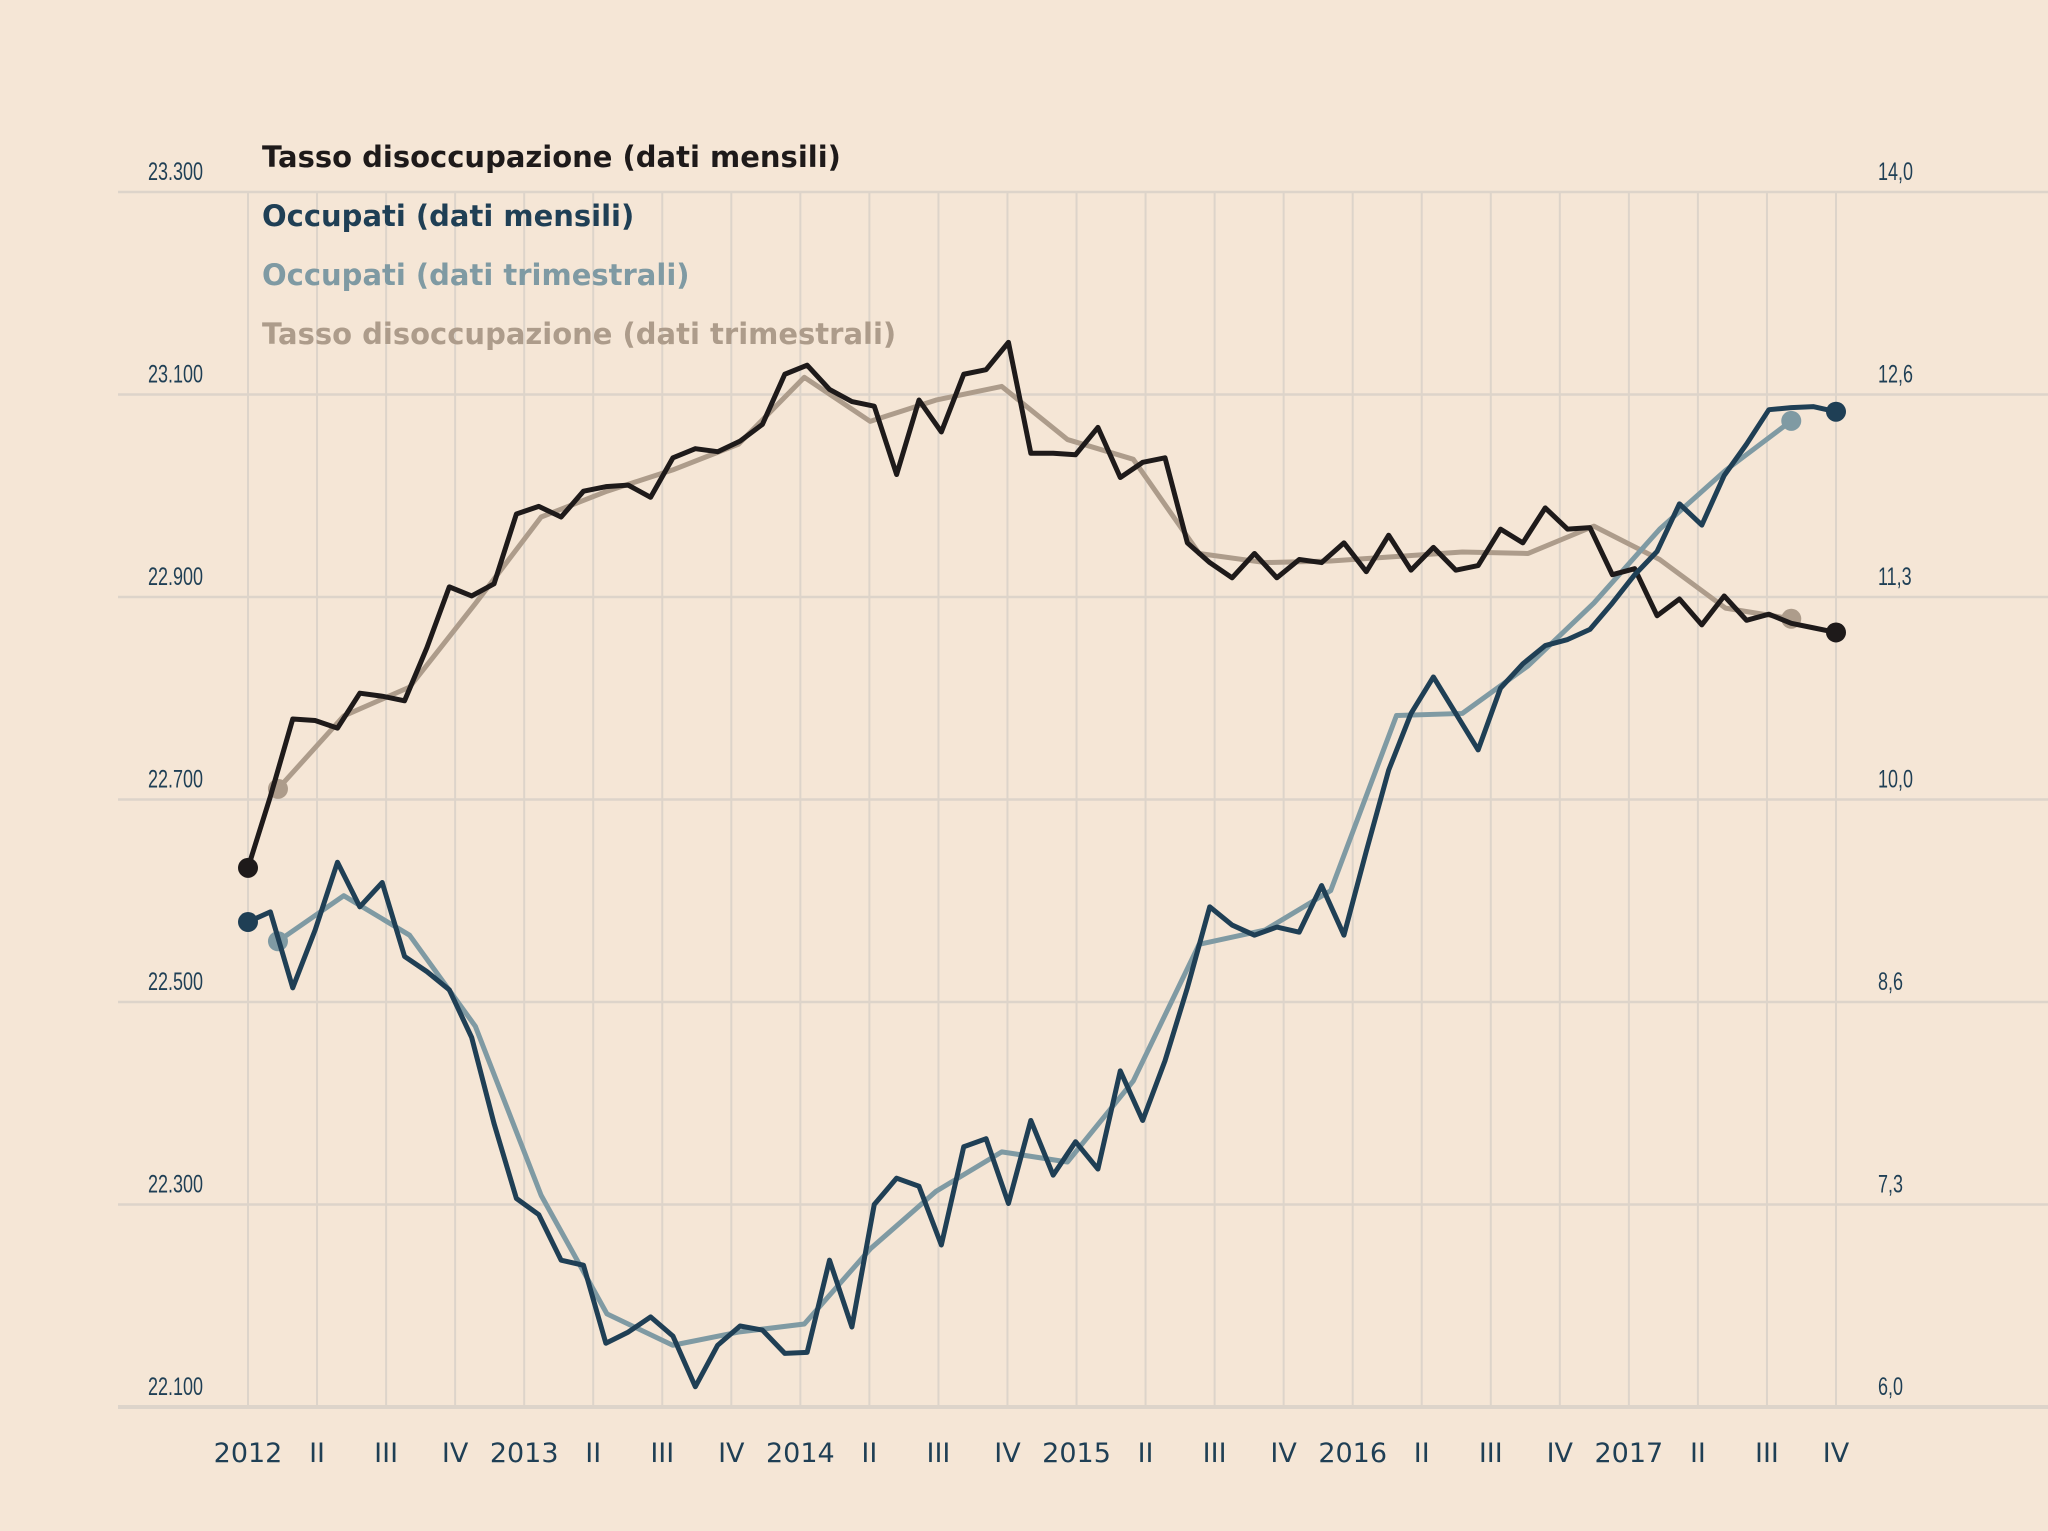 The image size is (2048, 1531). Describe the element at coordinates (175, 1184) in the screenshot. I see `y-left-tick-label: 22.300` at that location.